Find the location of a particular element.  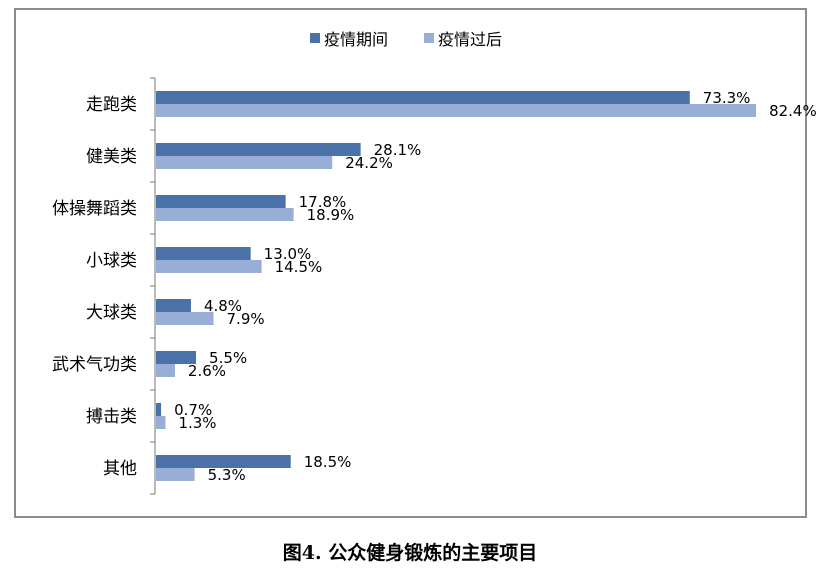

data-label-series-1: 4.8% is located at coordinates (223, 306).